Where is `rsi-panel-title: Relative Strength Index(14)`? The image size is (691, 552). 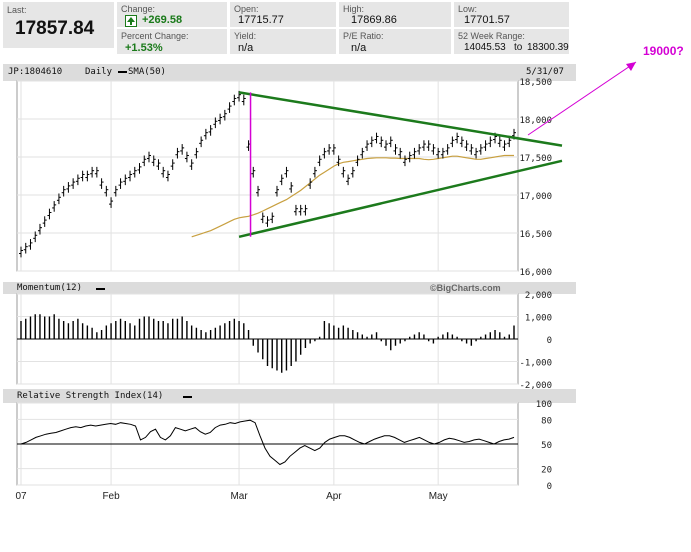 rsi-panel-title: Relative Strength Index(14) is located at coordinates (90, 396).